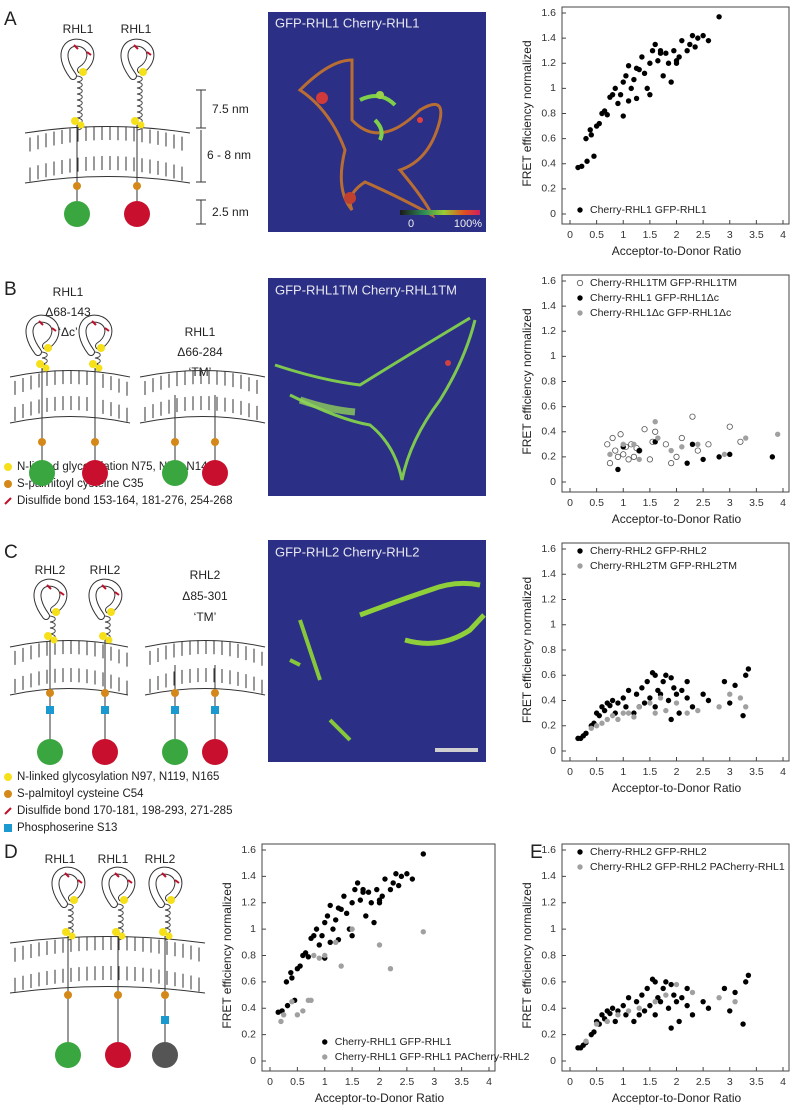  What do you see at coordinates (377, 651) in the screenshot?
I see `microscopy-image` at bounding box center [377, 651].